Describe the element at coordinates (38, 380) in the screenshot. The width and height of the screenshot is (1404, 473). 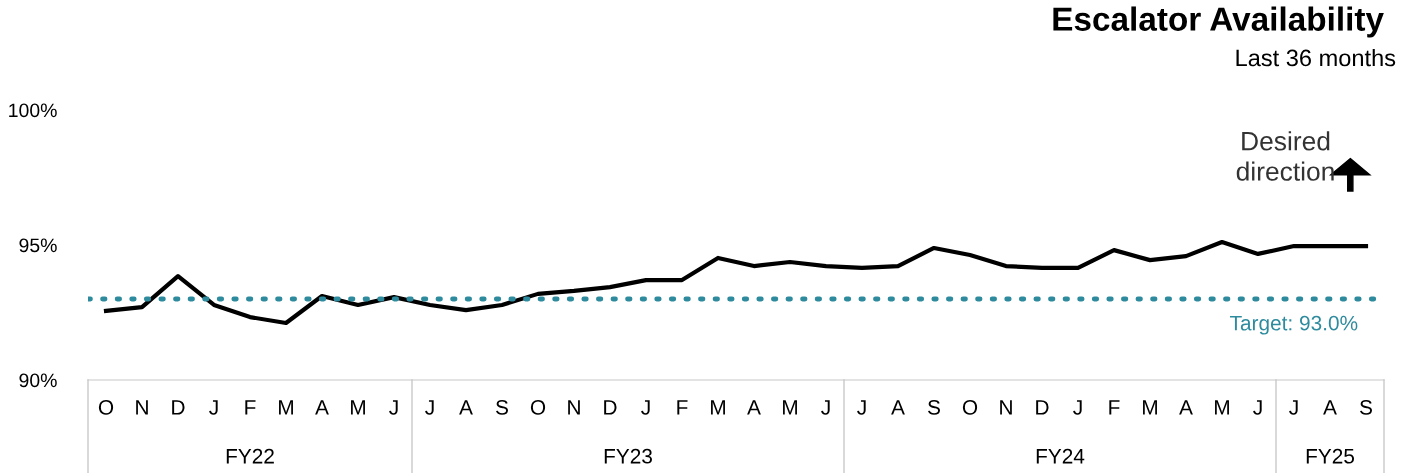
I see `y-tick-label: 90%` at that location.